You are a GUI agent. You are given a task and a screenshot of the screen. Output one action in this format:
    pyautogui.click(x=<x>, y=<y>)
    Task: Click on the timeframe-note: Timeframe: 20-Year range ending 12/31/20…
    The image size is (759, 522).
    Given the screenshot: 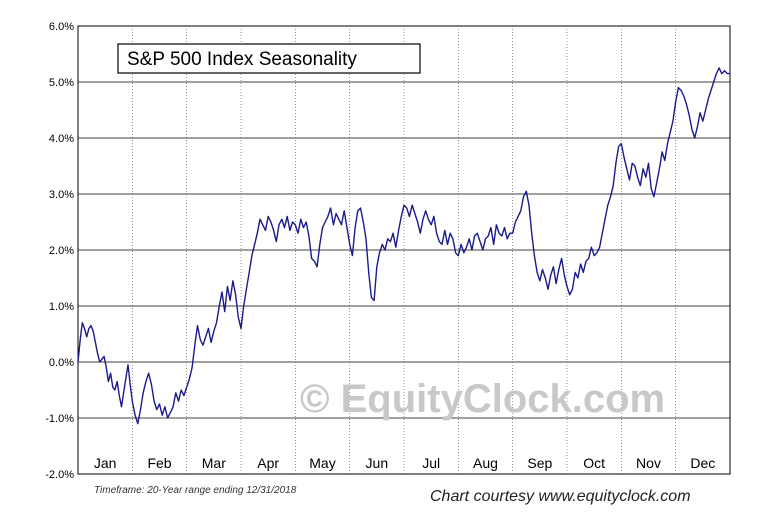 What is the action you would take?
    pyautogui.click(x=195, y=490)
    